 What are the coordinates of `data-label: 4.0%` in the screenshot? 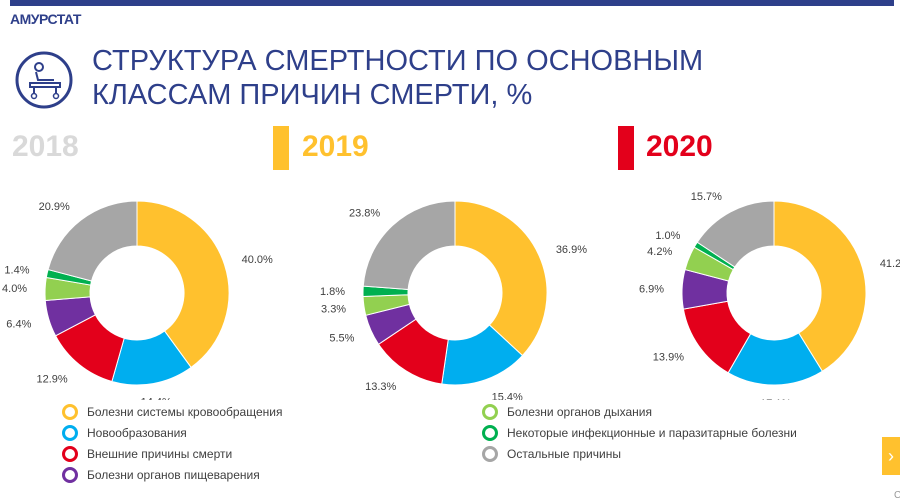 It's located at (14, 289).